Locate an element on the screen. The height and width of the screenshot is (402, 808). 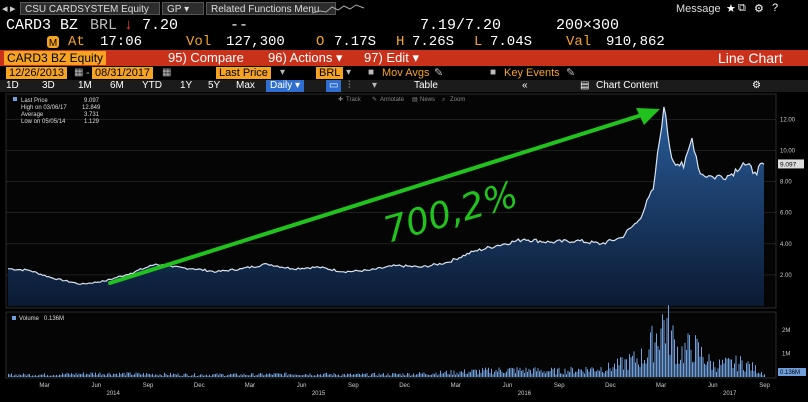
zoom-button: Zoom is located at coordinates (457, 100).